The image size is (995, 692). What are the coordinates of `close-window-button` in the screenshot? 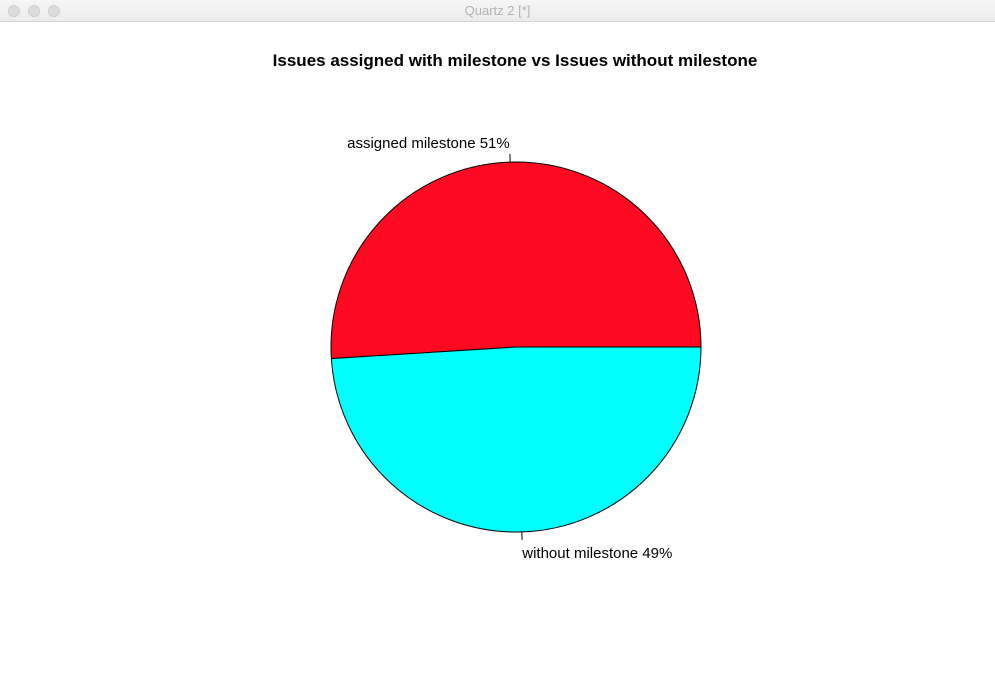 It's located at (14, 11).